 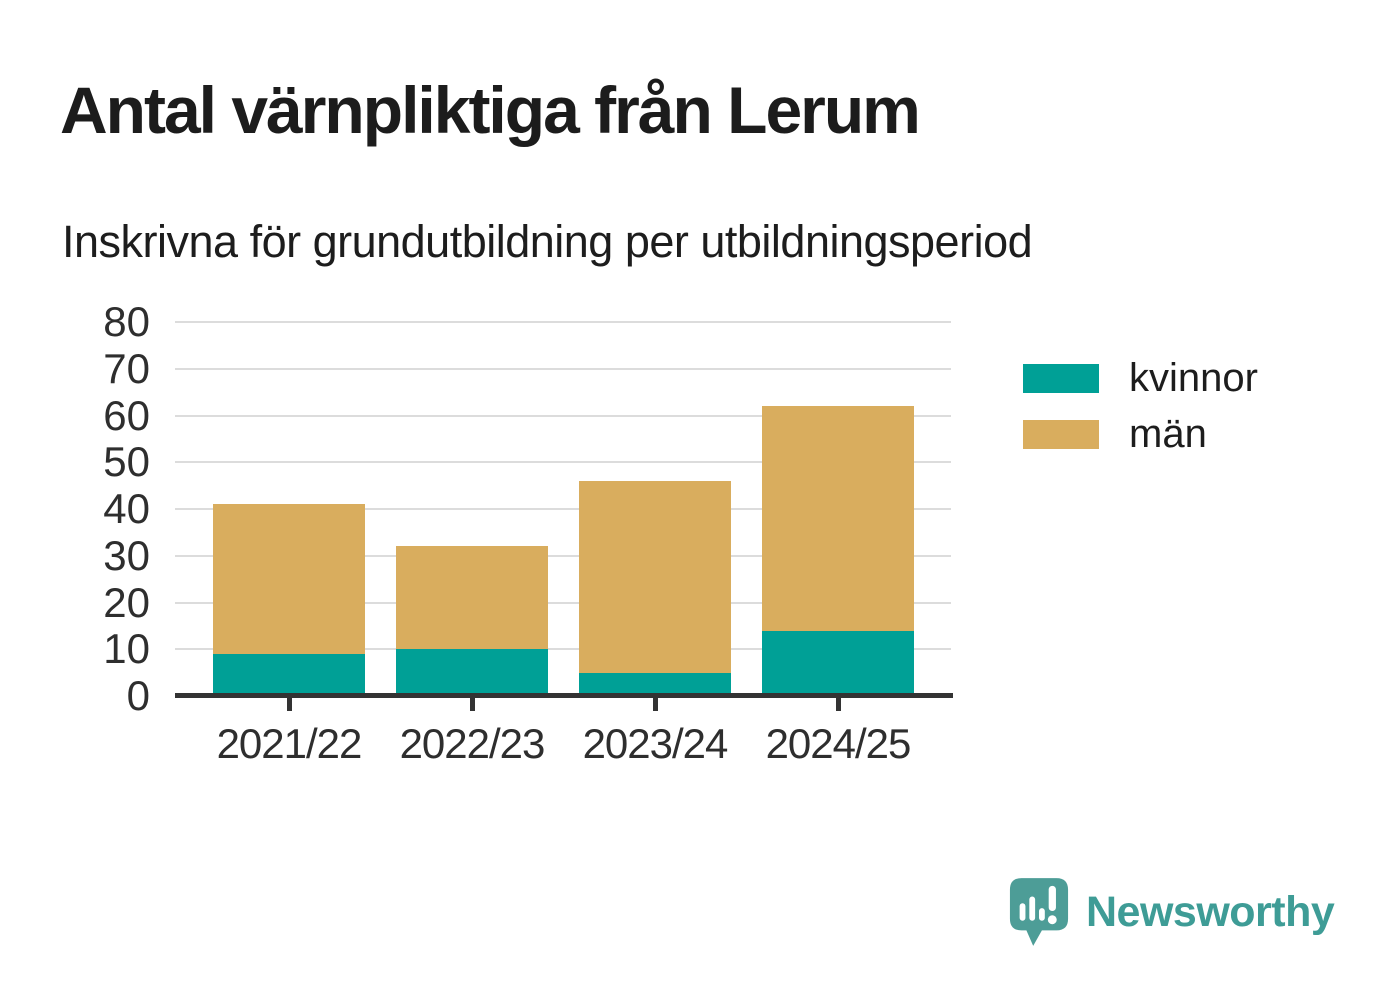 What do you see at coordinates (126, 508) in the screenshot?
I see `y-tick-label-40: 40` at bounding box center [126, 508].